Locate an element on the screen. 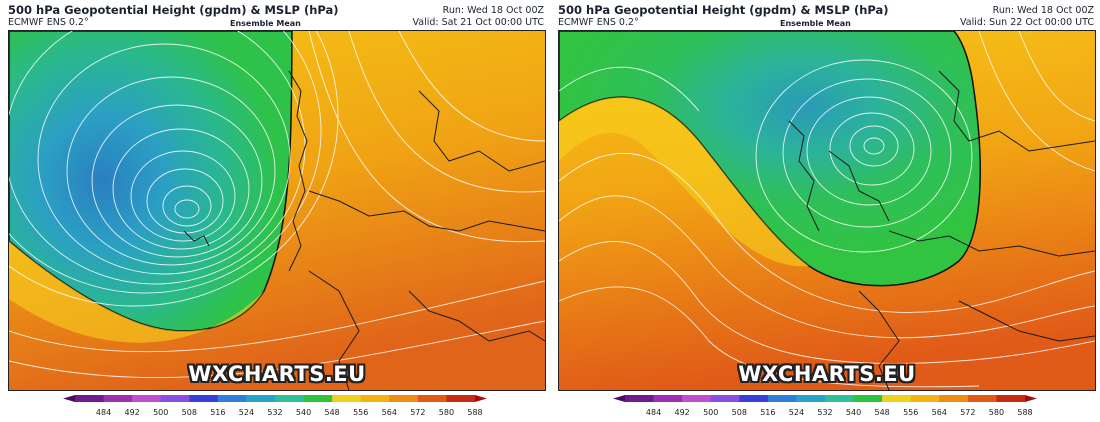  valid-time-label: Valid: Sun 22 Oct 00:00 UTC is located at coordinates (1027, 22).